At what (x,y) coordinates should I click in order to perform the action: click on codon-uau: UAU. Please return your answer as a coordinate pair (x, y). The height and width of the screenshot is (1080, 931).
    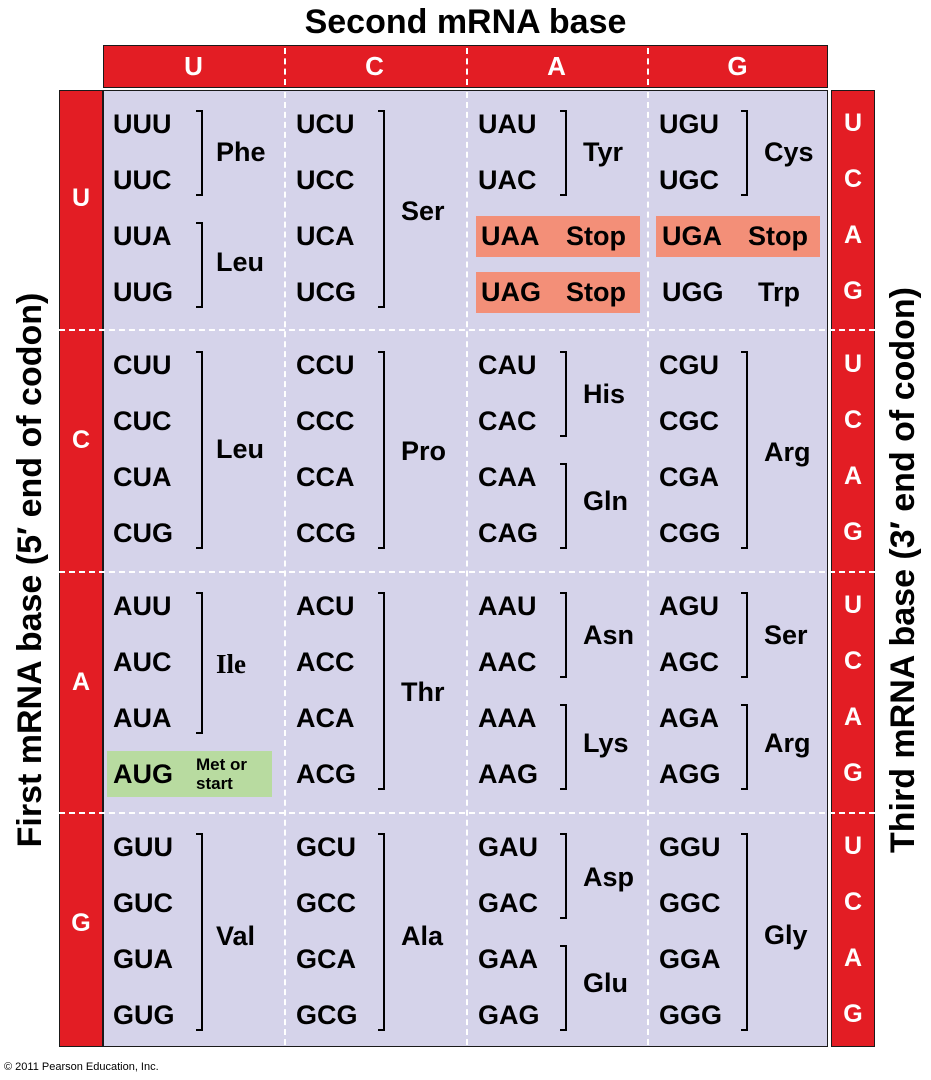
    Looking at the image, I should click on (507, 124).